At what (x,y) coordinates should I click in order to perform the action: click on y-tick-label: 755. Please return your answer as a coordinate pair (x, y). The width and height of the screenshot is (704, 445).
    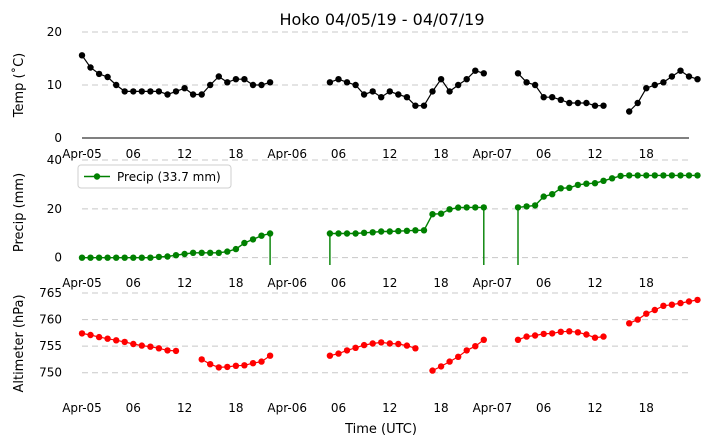
    Looking at the image, I should click on (50, 346).